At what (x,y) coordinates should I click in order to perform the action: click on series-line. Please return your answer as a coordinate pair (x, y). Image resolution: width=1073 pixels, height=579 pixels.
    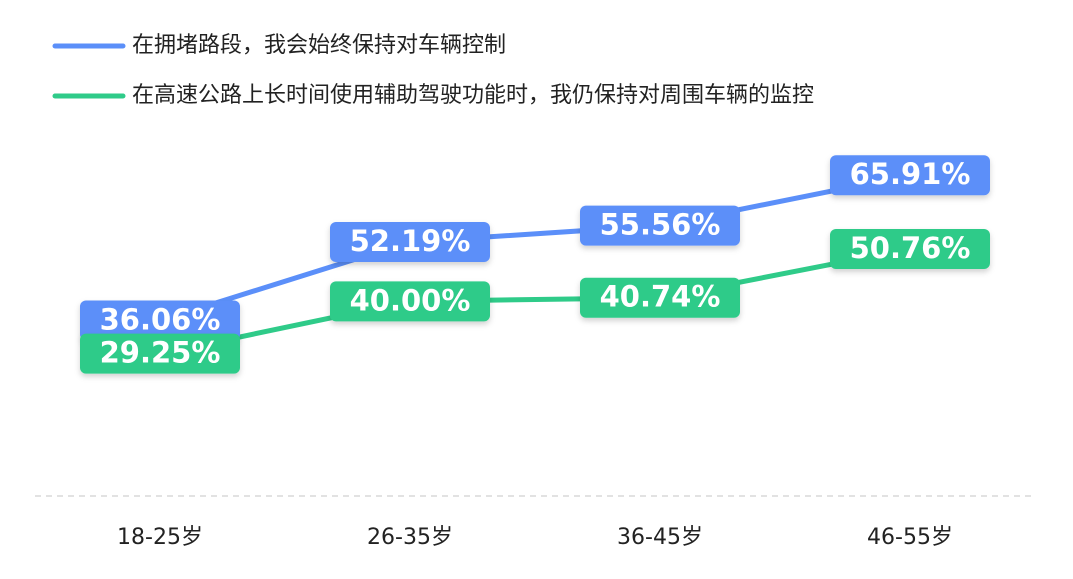
    Looking at the image, I should click on (535, 301).